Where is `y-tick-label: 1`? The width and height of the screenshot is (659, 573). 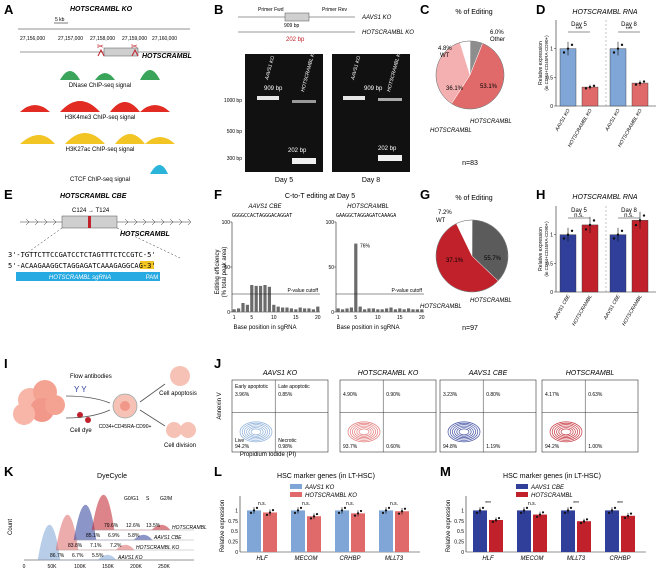
y-tick-label: 1 is located at coordinates (551, 236).